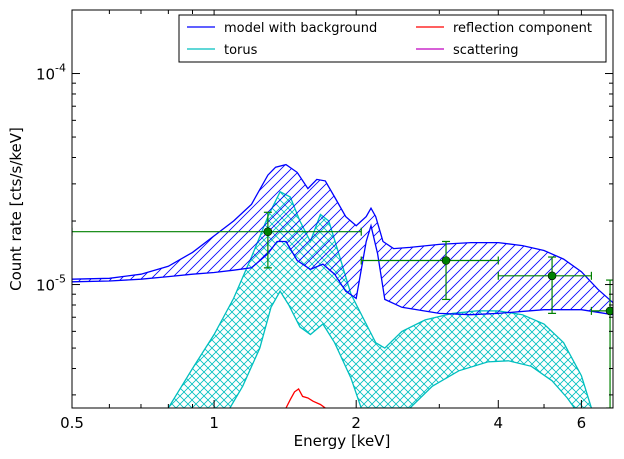  What do you see at coordinates (300, 28) in the screenshot?
I see `legend-label-model: model with background` at bounding box center [300, 28].